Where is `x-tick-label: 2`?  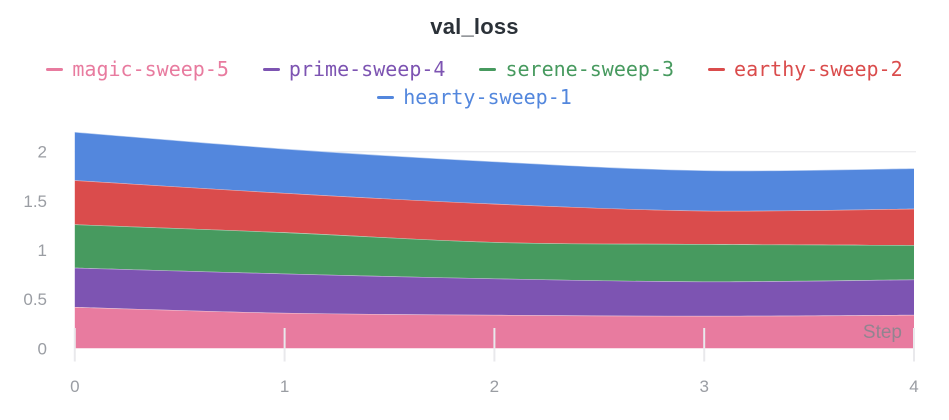
x-tick-label: 2 is located at coordinates (494, 386).